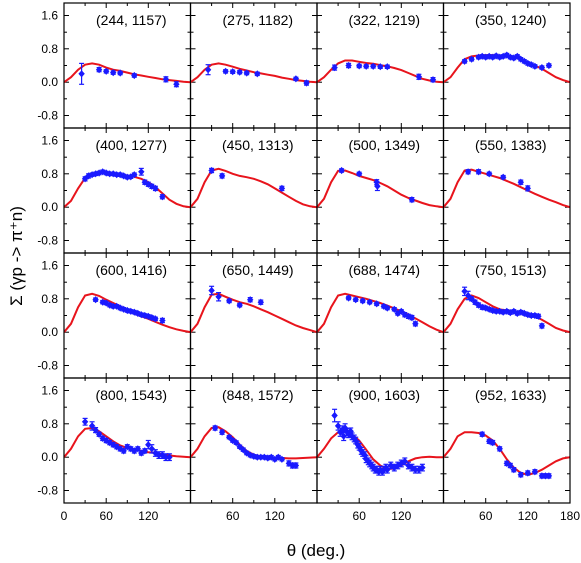  What do you see at coordinates (16, 256) in the screenshot?
I see `y-axis-title: Σ (γp -> π⁺n)` at bounding box center [16, 256].